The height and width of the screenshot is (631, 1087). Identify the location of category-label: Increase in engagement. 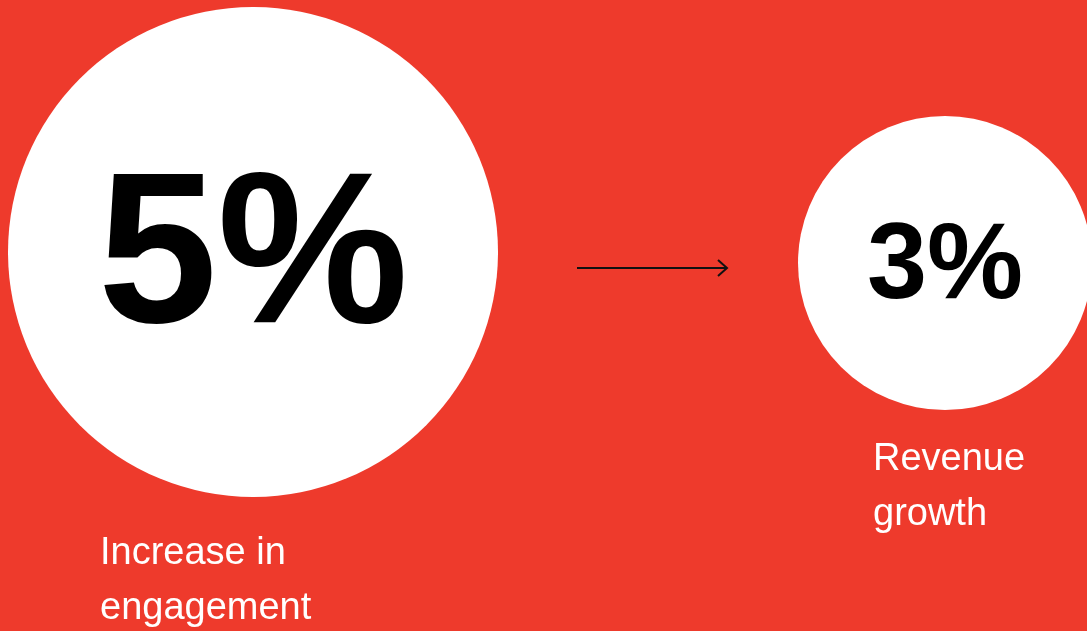
(206, 579).